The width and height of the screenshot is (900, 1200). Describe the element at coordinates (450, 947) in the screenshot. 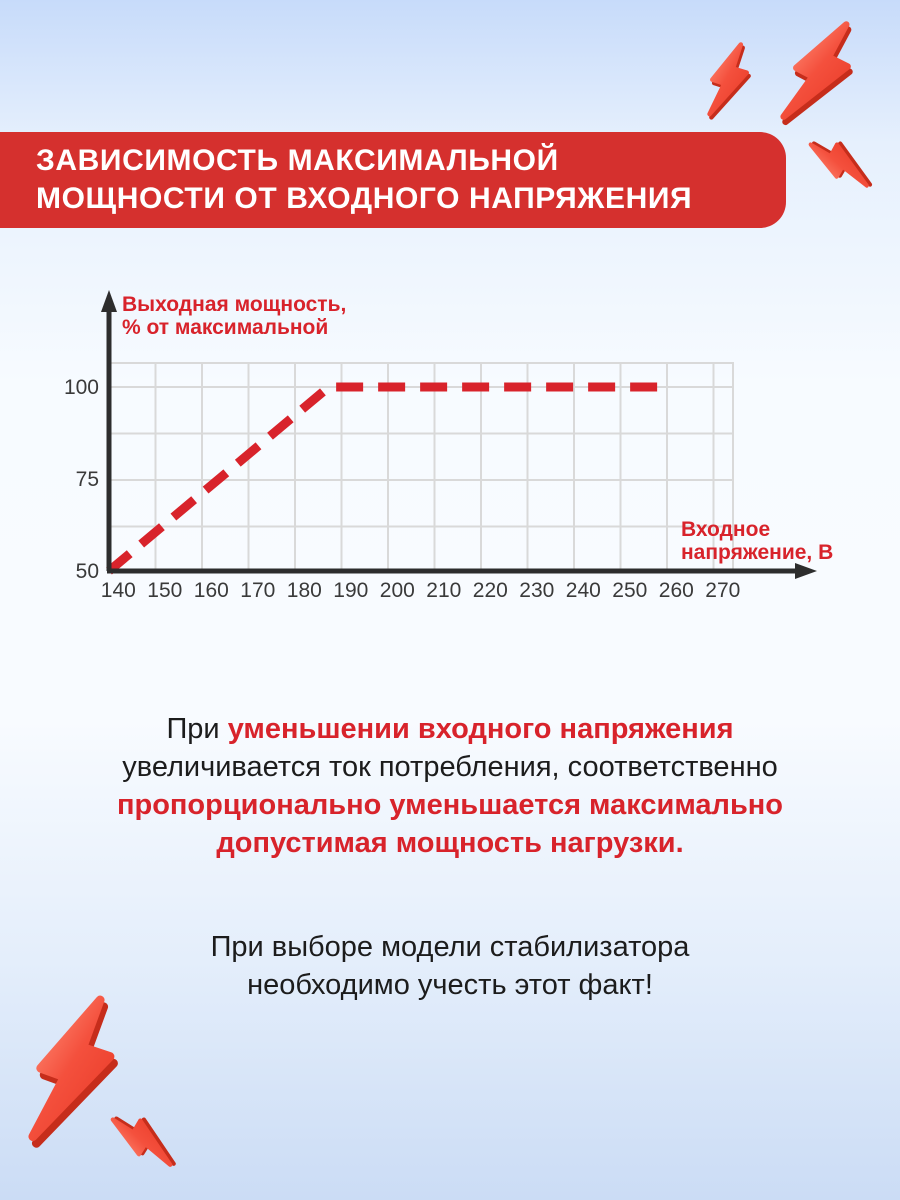

I see `advice-line-1: При выборе модели стабилизатора` at that location.